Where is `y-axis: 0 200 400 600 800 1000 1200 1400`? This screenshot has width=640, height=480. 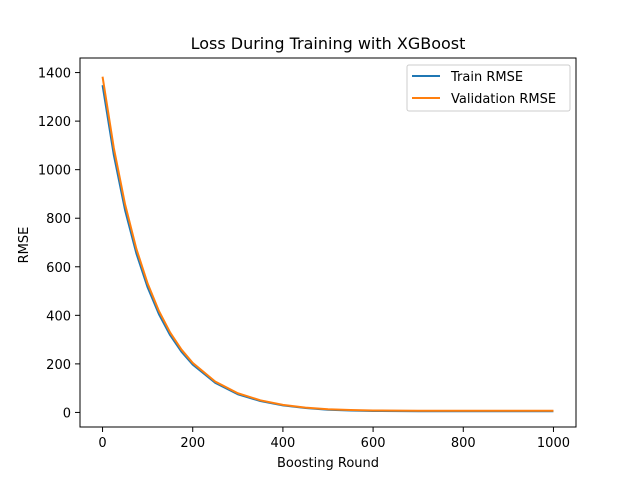
y-axis: 0 200 400 600 800 1000 1200 1400 is located at coordinates (59, 244).